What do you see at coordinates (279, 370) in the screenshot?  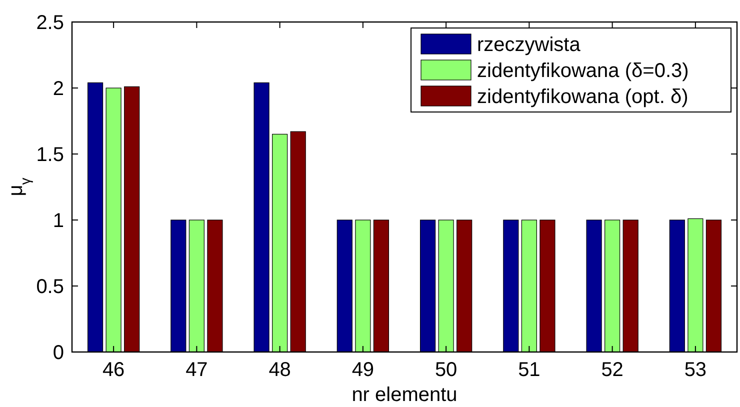 I see `x-tick-label: 48` at bounding box center [279, 370].